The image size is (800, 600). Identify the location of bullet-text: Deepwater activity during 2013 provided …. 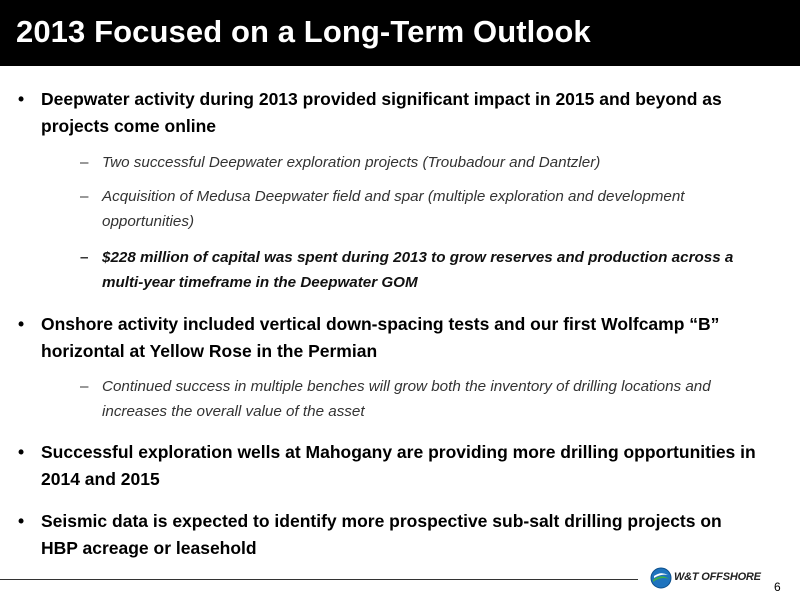
(381, 112).